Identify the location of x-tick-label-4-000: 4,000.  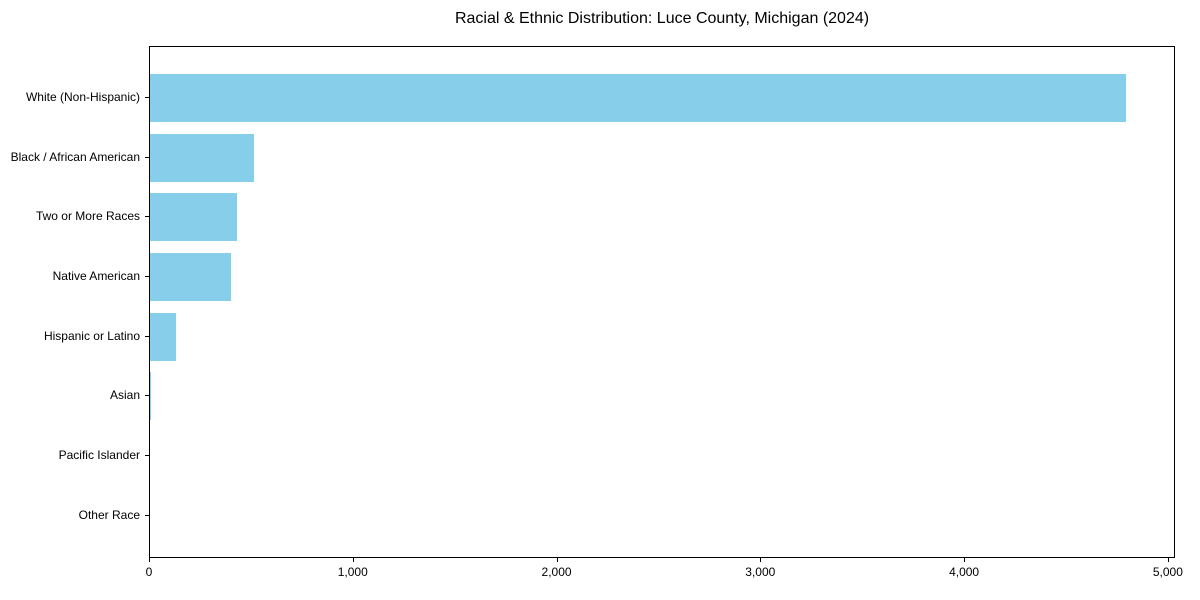
(964, 572).